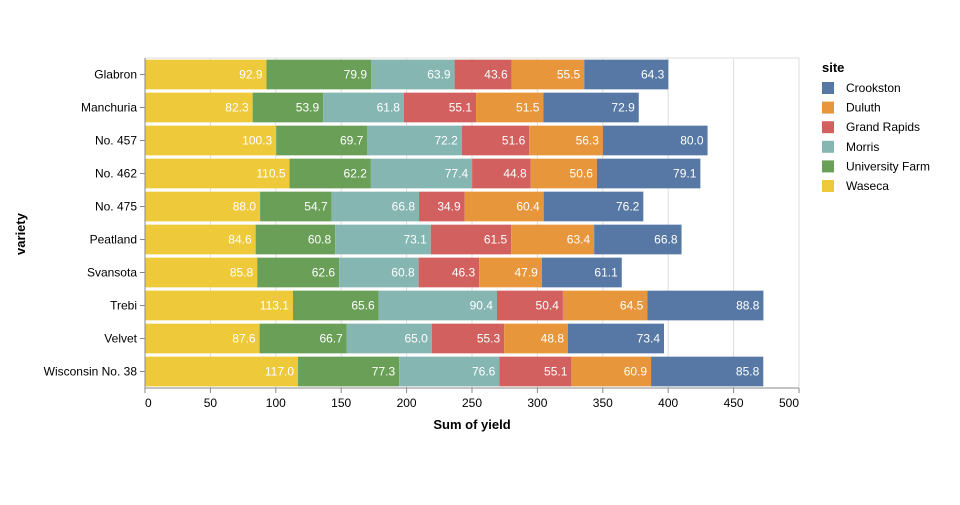 The image size is (960, 505). What do you see at coordinates (91, 372) in the screenshot?
I see `y-tick-label: Wisconsin No. 38` at bounding box center [91, 372].